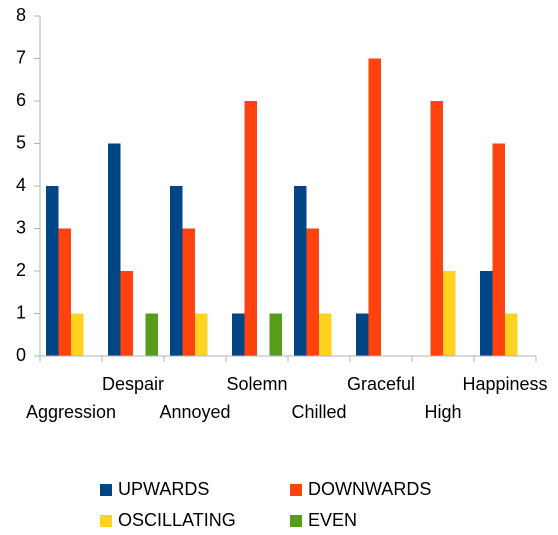  I want to click on x-tick-label: Chilled, so click(318, 412).